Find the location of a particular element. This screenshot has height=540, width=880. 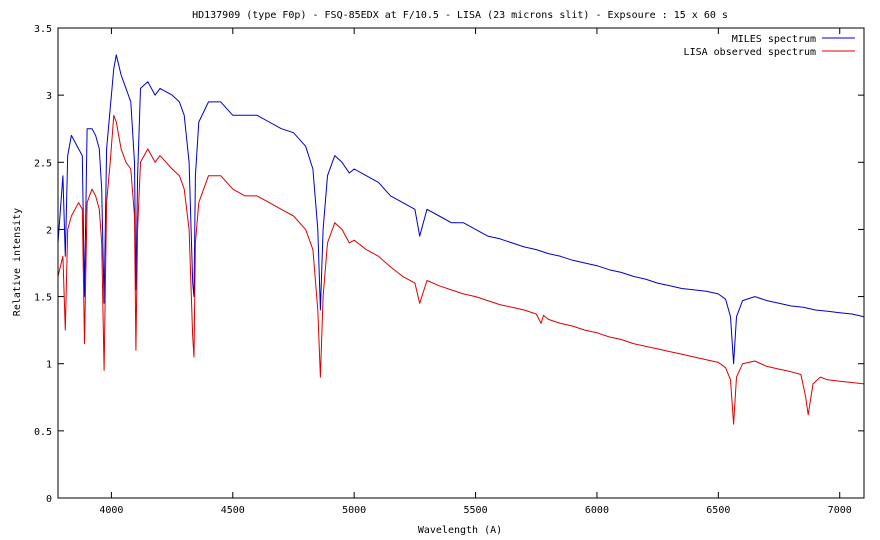

y-tick-label: 2 is located at coordinates (49, 230).